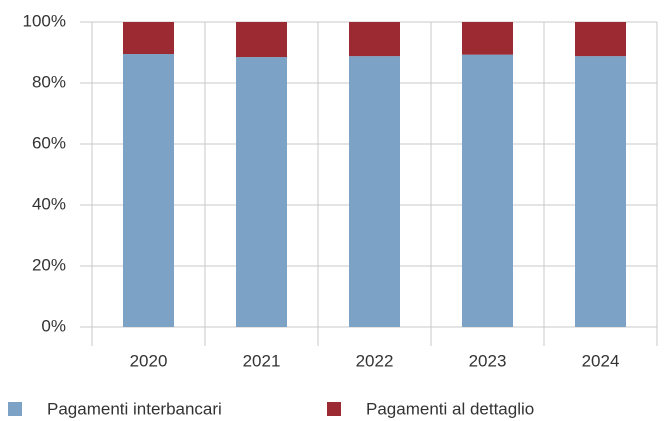  I want to click on x-tick-label: 2021, so click(262, 360).